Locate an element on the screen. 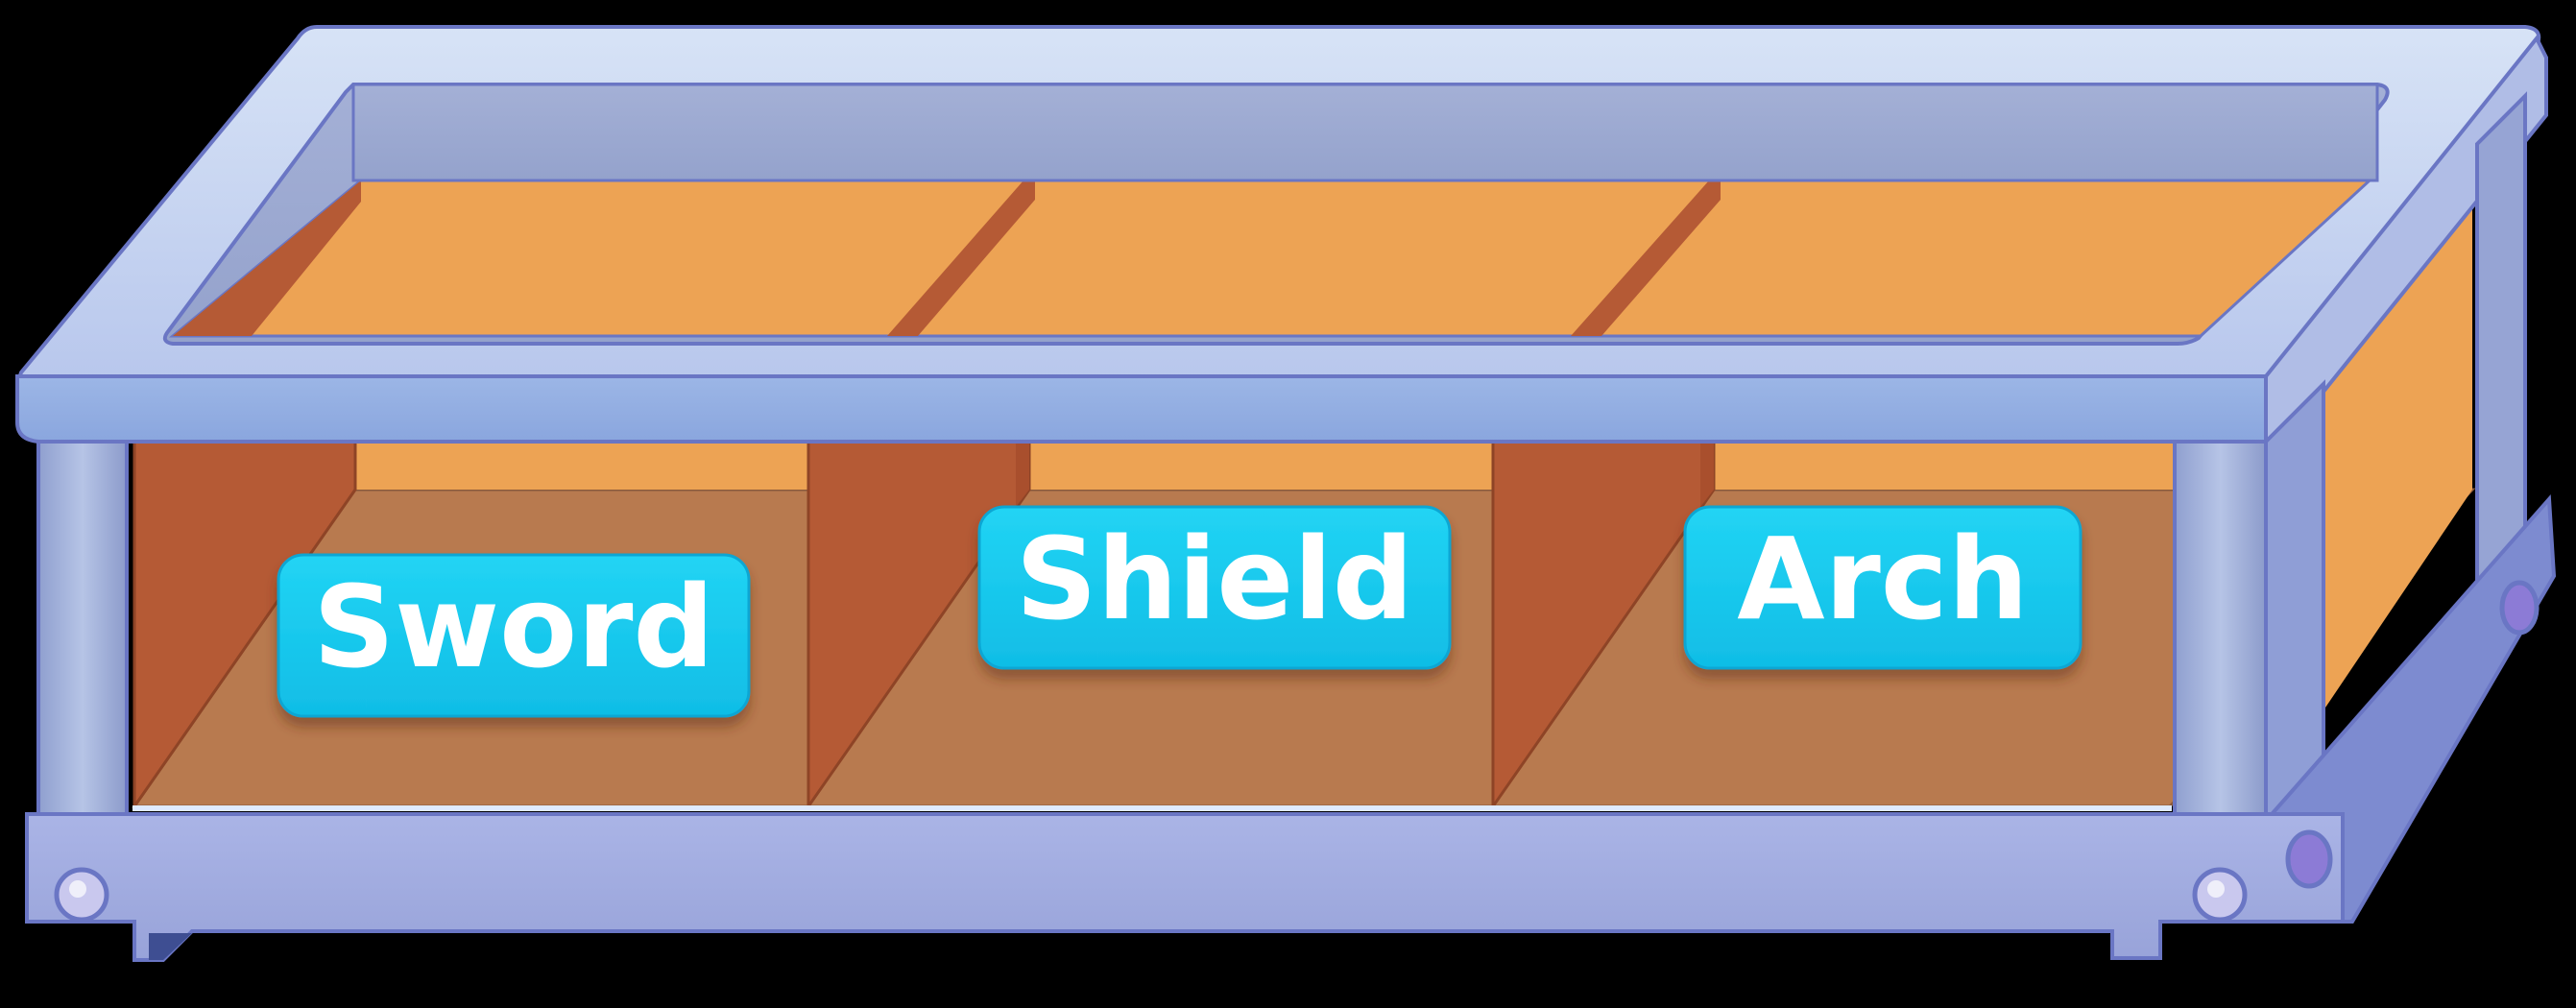 The width and height of the screenshot is (2576, 1008). slot-label-shield: Shield is located at coordinates (1214, 587).